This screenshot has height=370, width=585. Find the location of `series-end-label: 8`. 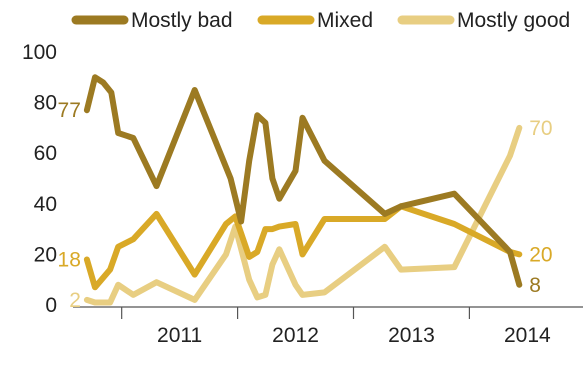

series-end-label: 8 is located at coordinates (535, 285).